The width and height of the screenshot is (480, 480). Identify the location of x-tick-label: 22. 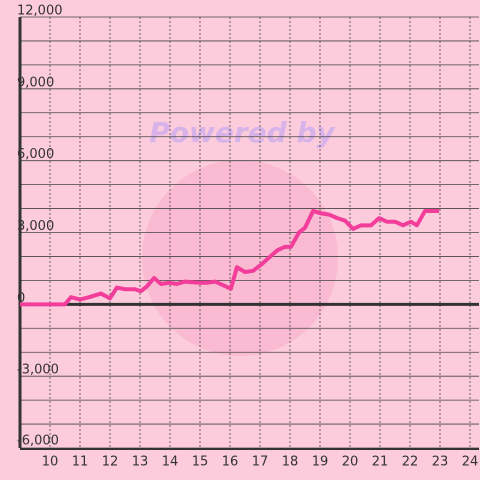
(410, 462).